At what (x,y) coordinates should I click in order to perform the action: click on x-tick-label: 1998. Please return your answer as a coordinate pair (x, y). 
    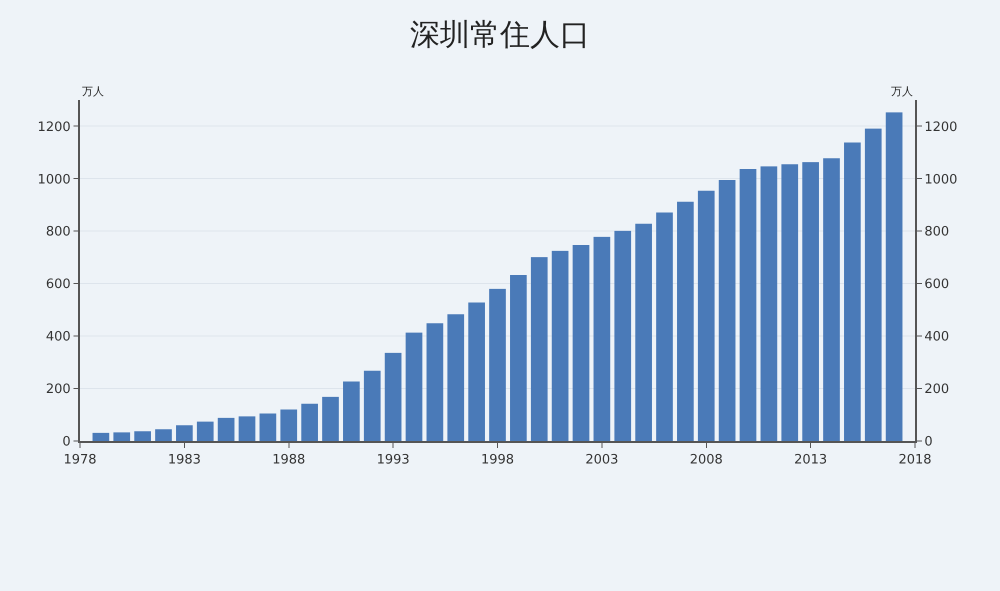
    Looking at the image, I should click on (497, 460).